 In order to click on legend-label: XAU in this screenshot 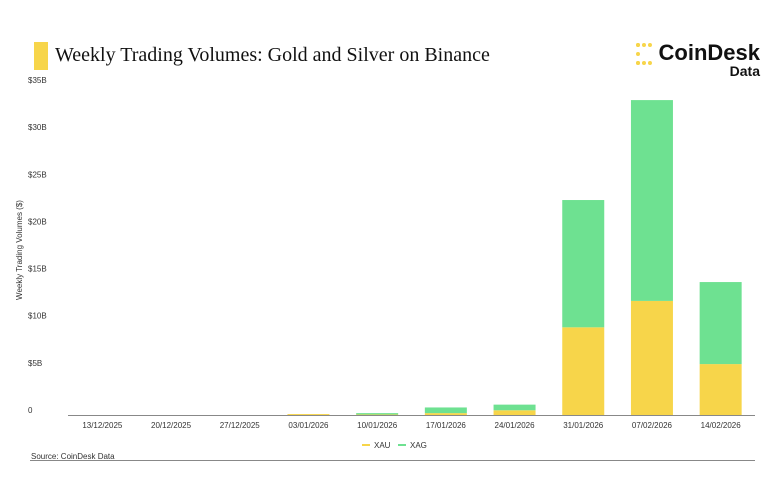, I will do `click(382, 445)`.